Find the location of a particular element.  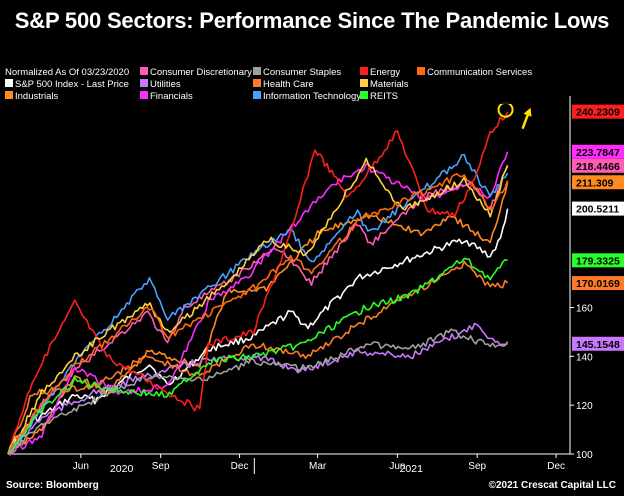

last-value-text: 218.4466 is located at coordinates (598, 167).